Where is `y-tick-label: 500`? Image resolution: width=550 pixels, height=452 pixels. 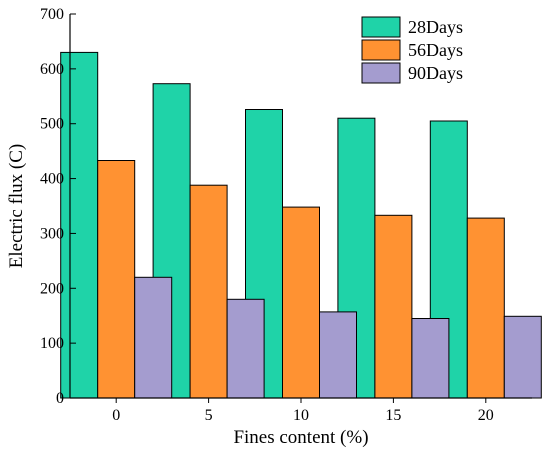
y-tick-label: 500 is located at coordinates (52, 124).